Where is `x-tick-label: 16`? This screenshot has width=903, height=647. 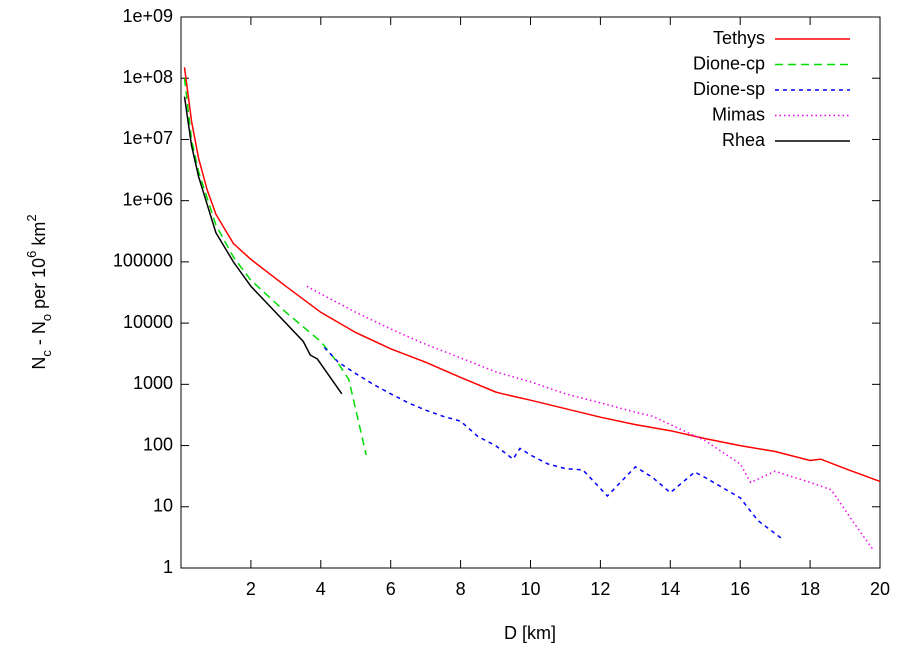
x-tick-label: 16 is located at coordinates (740, 589).